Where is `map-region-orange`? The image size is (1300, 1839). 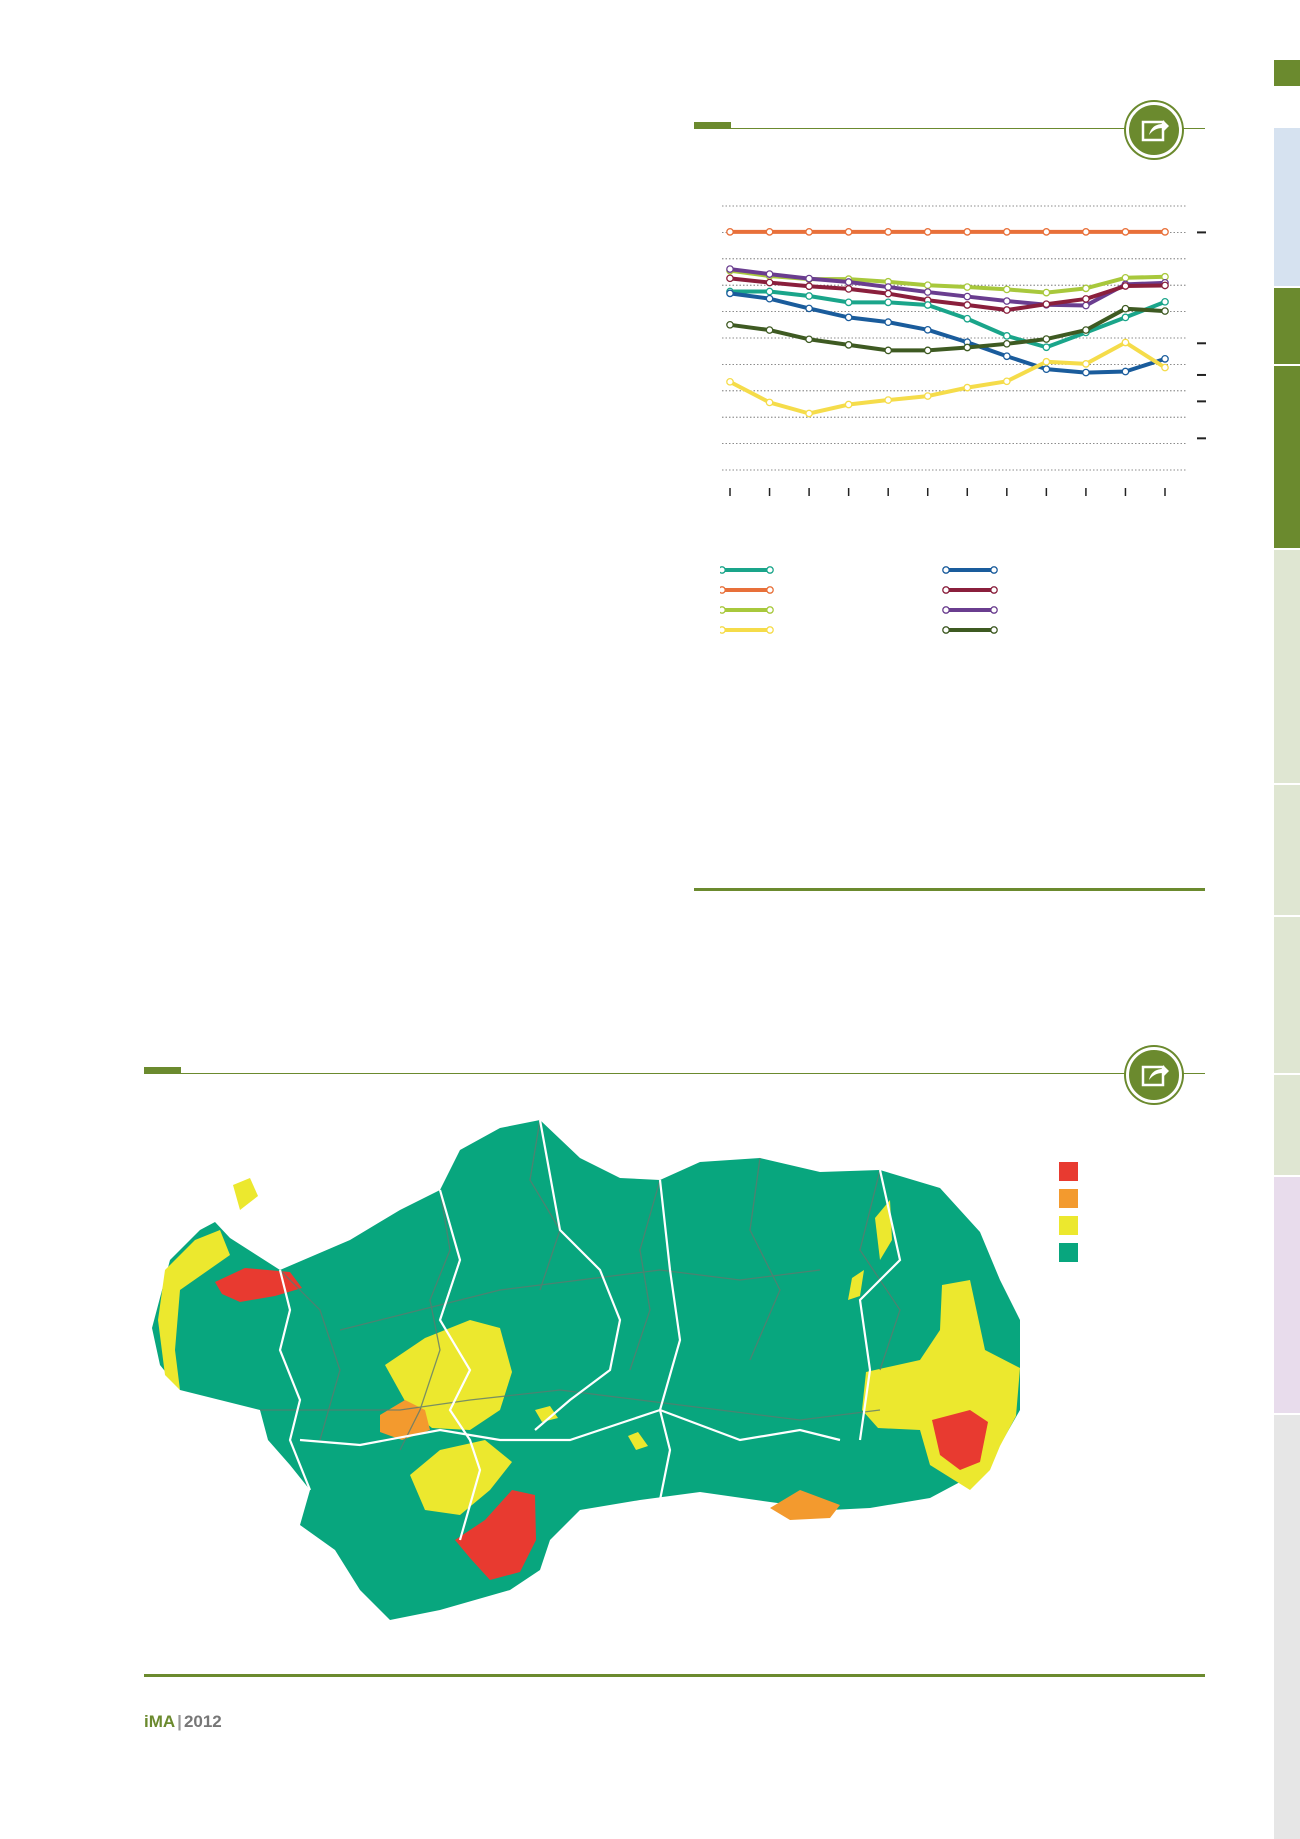 map-region-orange is located at coordinates (805, 1505).